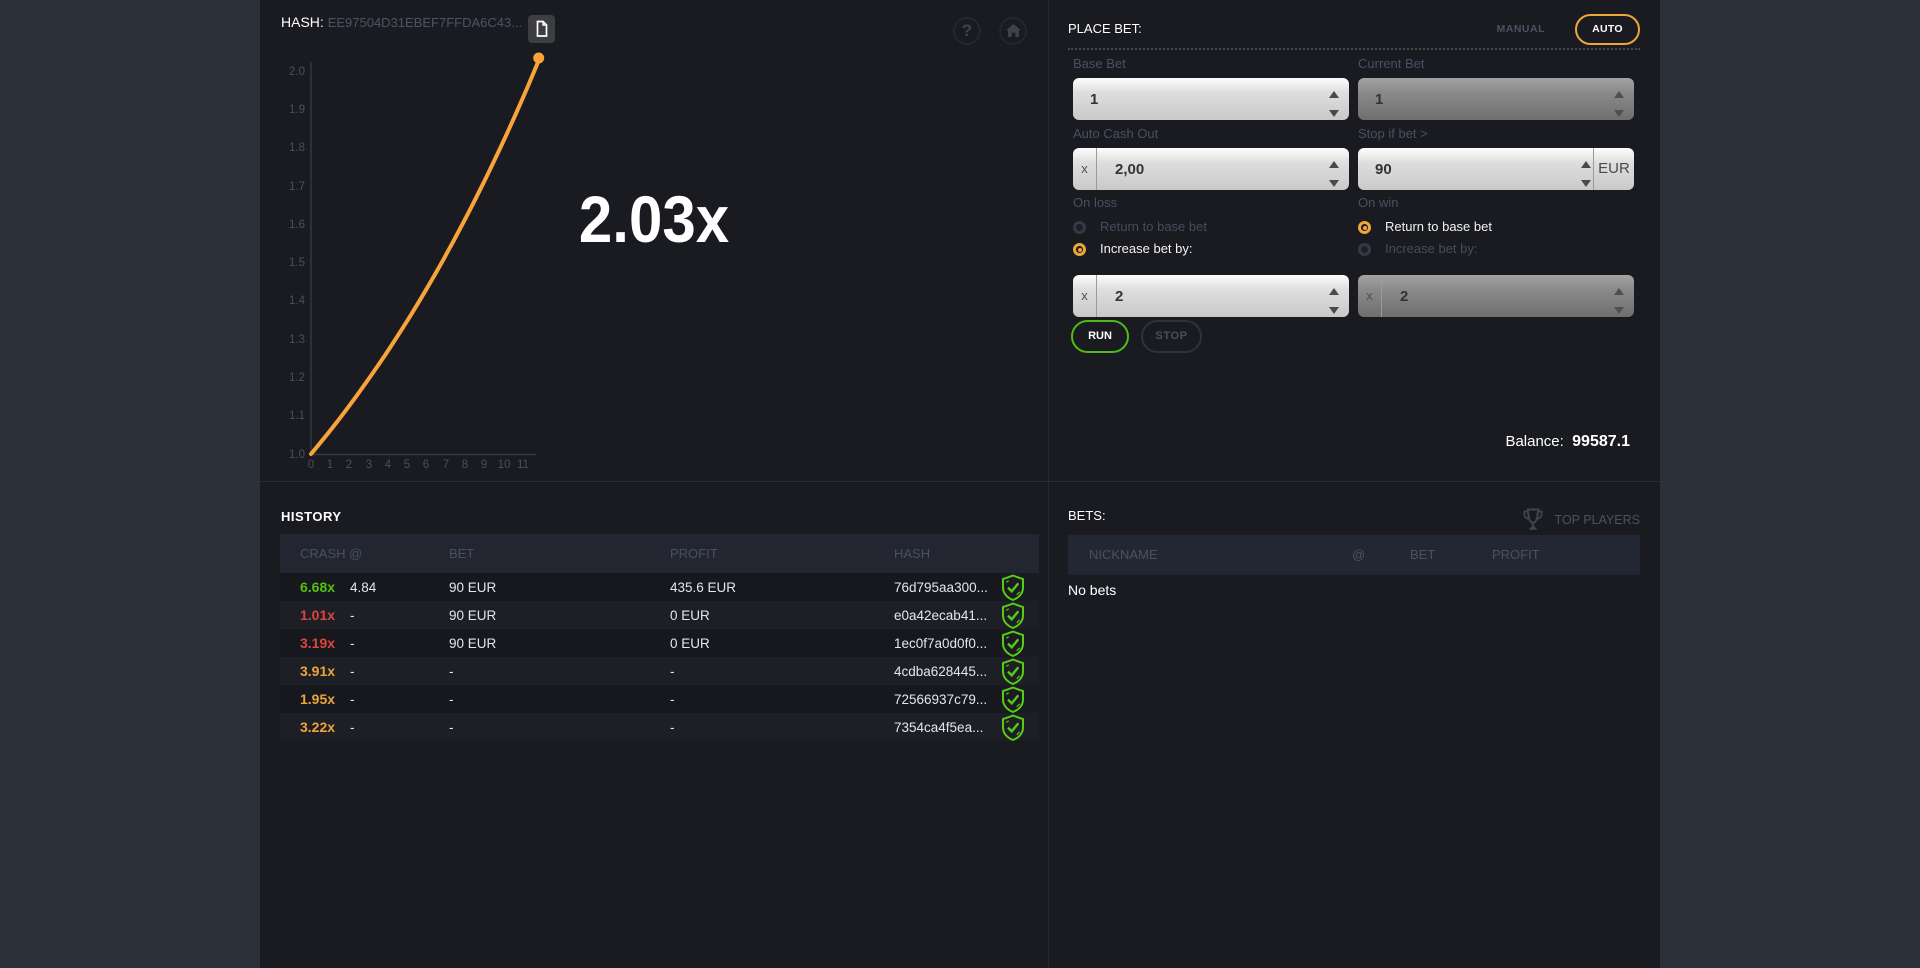  What do you see at coordinates (311, 465) in the screenshot?
I see `svg-text: 0` at bounding box center [311, 465].